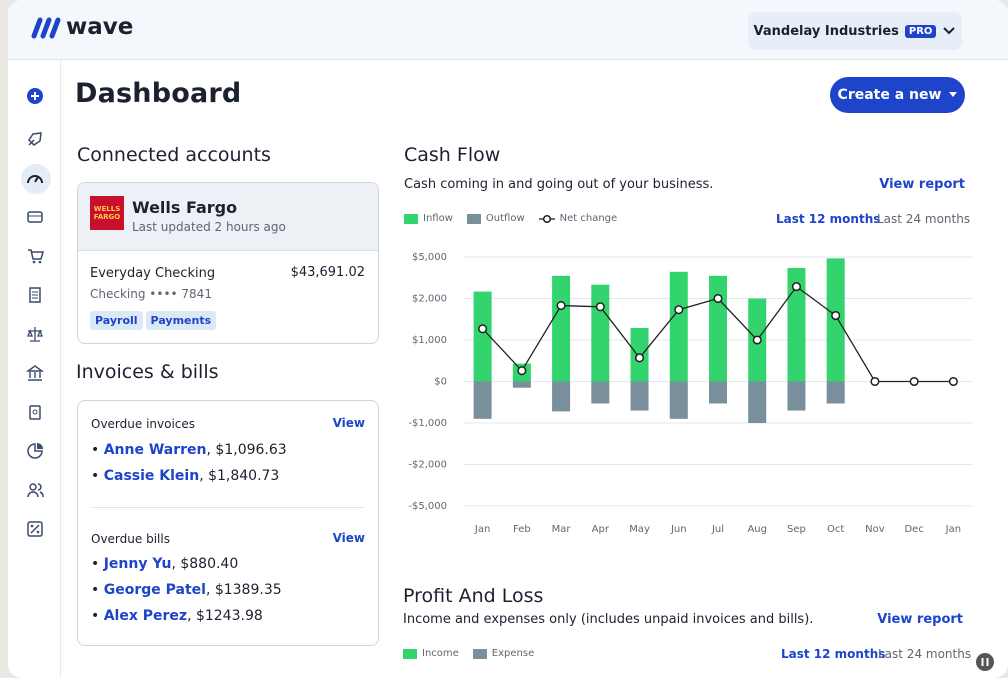  What do you see at coordinates (143, 424) in the screenshot?
I see `group-title: Overdue invoices` at bounding box center [143, 424].